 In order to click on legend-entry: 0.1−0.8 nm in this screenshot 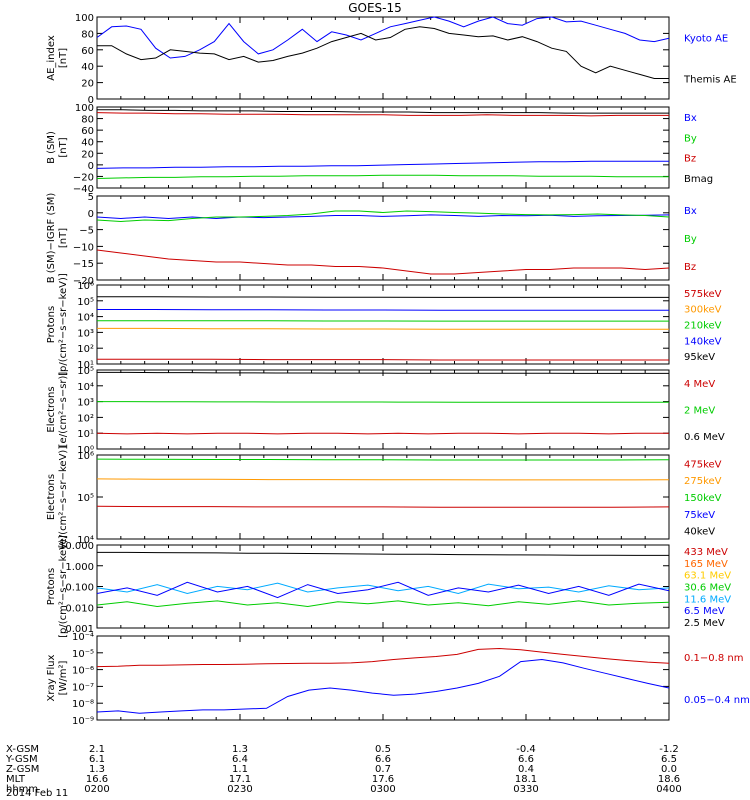, I will do `click(713, 658)`.